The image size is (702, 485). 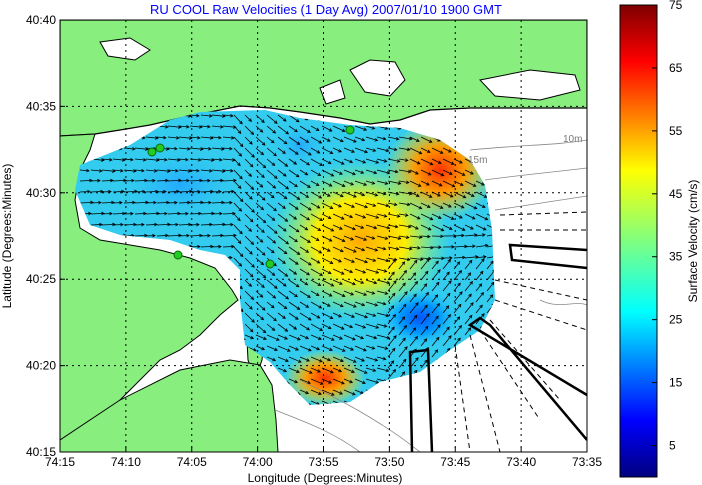 What do you see at coordinates (638, 241) in the screenshot?
I see `colorbar` at bounding box center [638, 241].